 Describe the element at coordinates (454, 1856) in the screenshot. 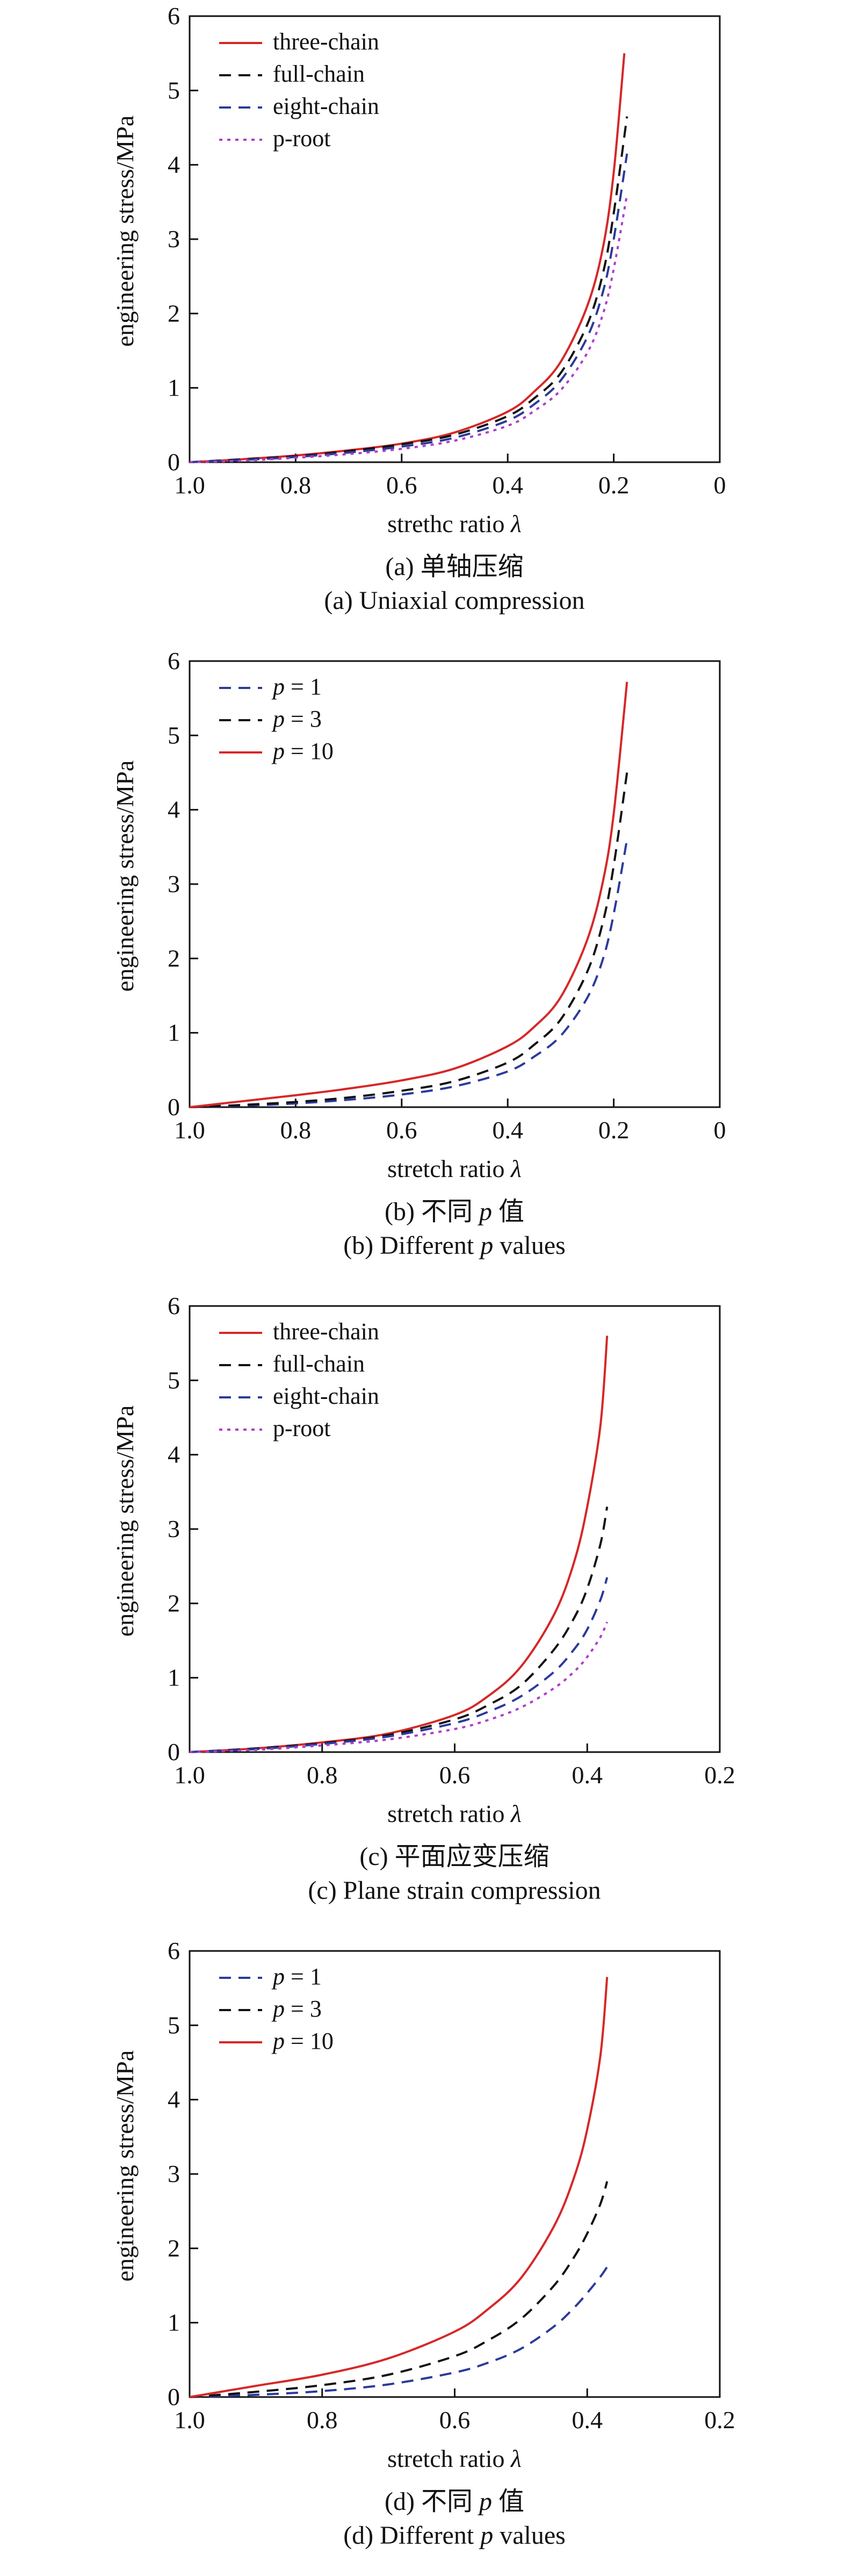

I see `caption-cn: (c) 平面应变压缩` at that location.